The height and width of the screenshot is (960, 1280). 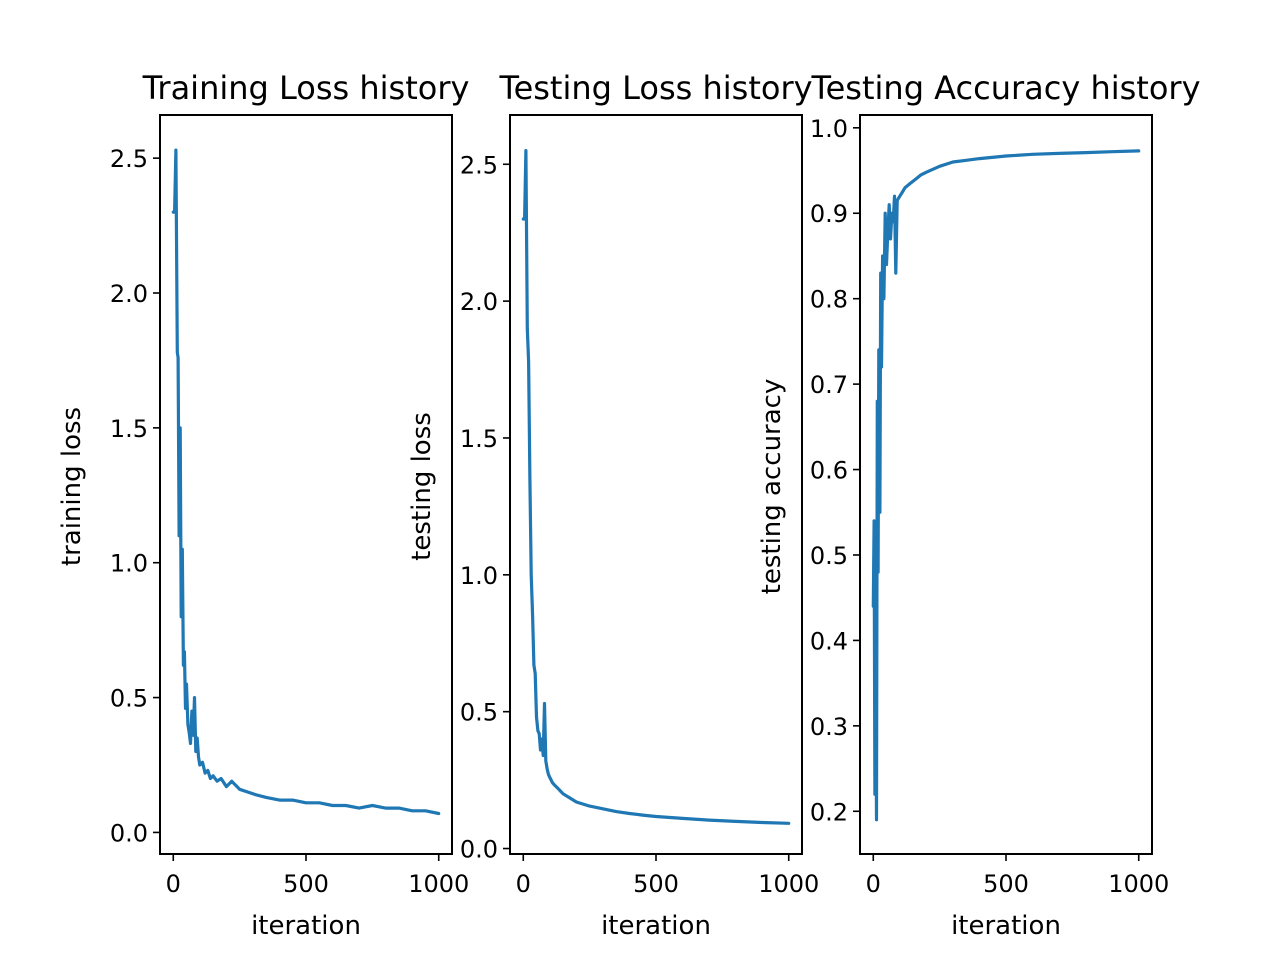 I want to click on chart-title: Testing Accuracy history, so click(x=1006, y=88).